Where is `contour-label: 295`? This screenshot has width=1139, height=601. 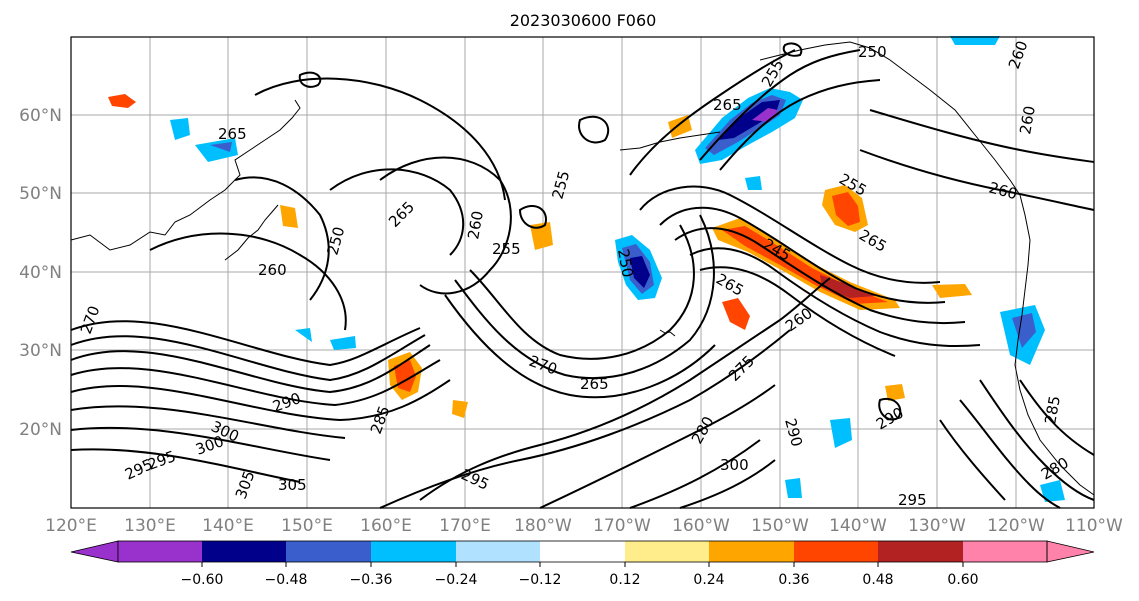
contour-label: 295 is located at coordinates (912, 500).